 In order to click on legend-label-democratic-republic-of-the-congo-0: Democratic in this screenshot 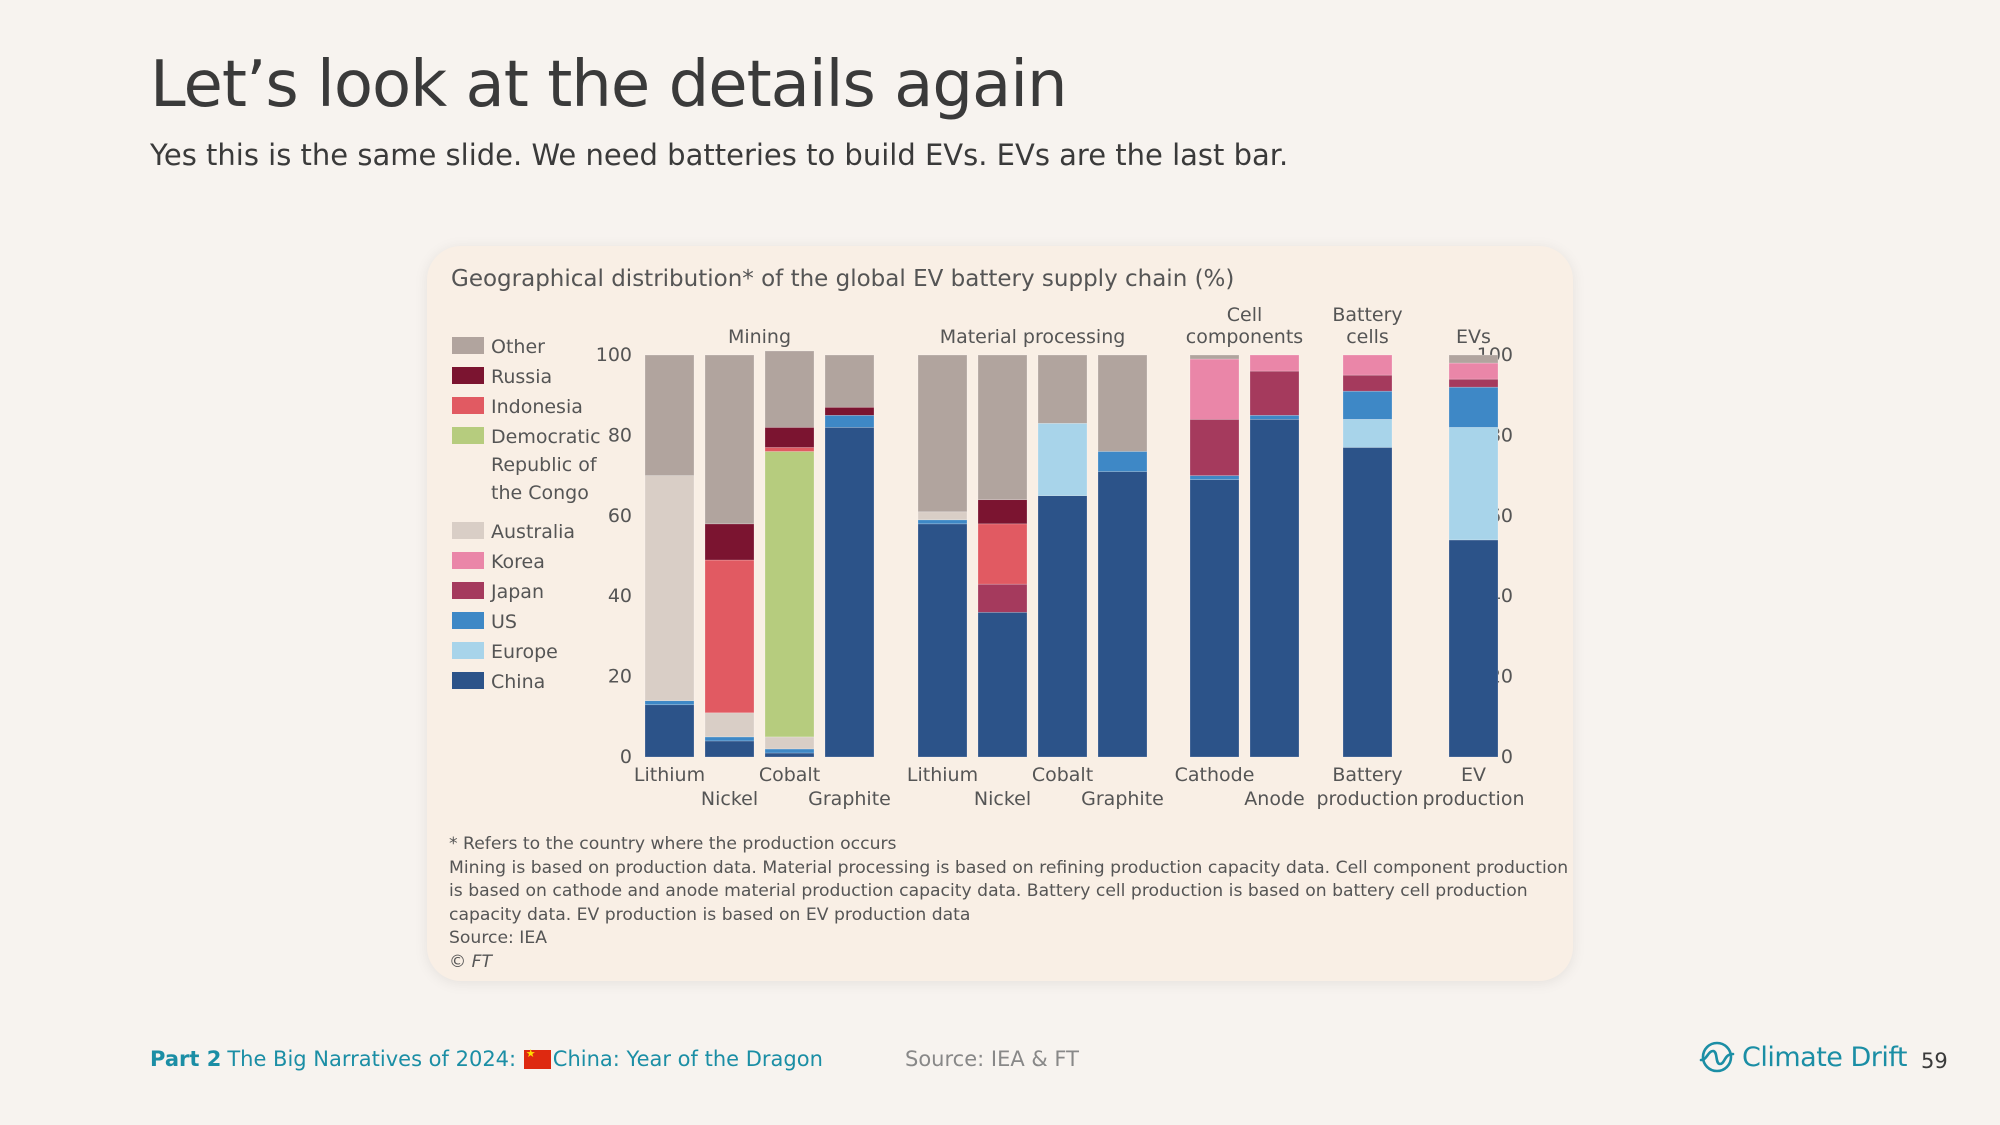, I will do `click(546, 437)`.